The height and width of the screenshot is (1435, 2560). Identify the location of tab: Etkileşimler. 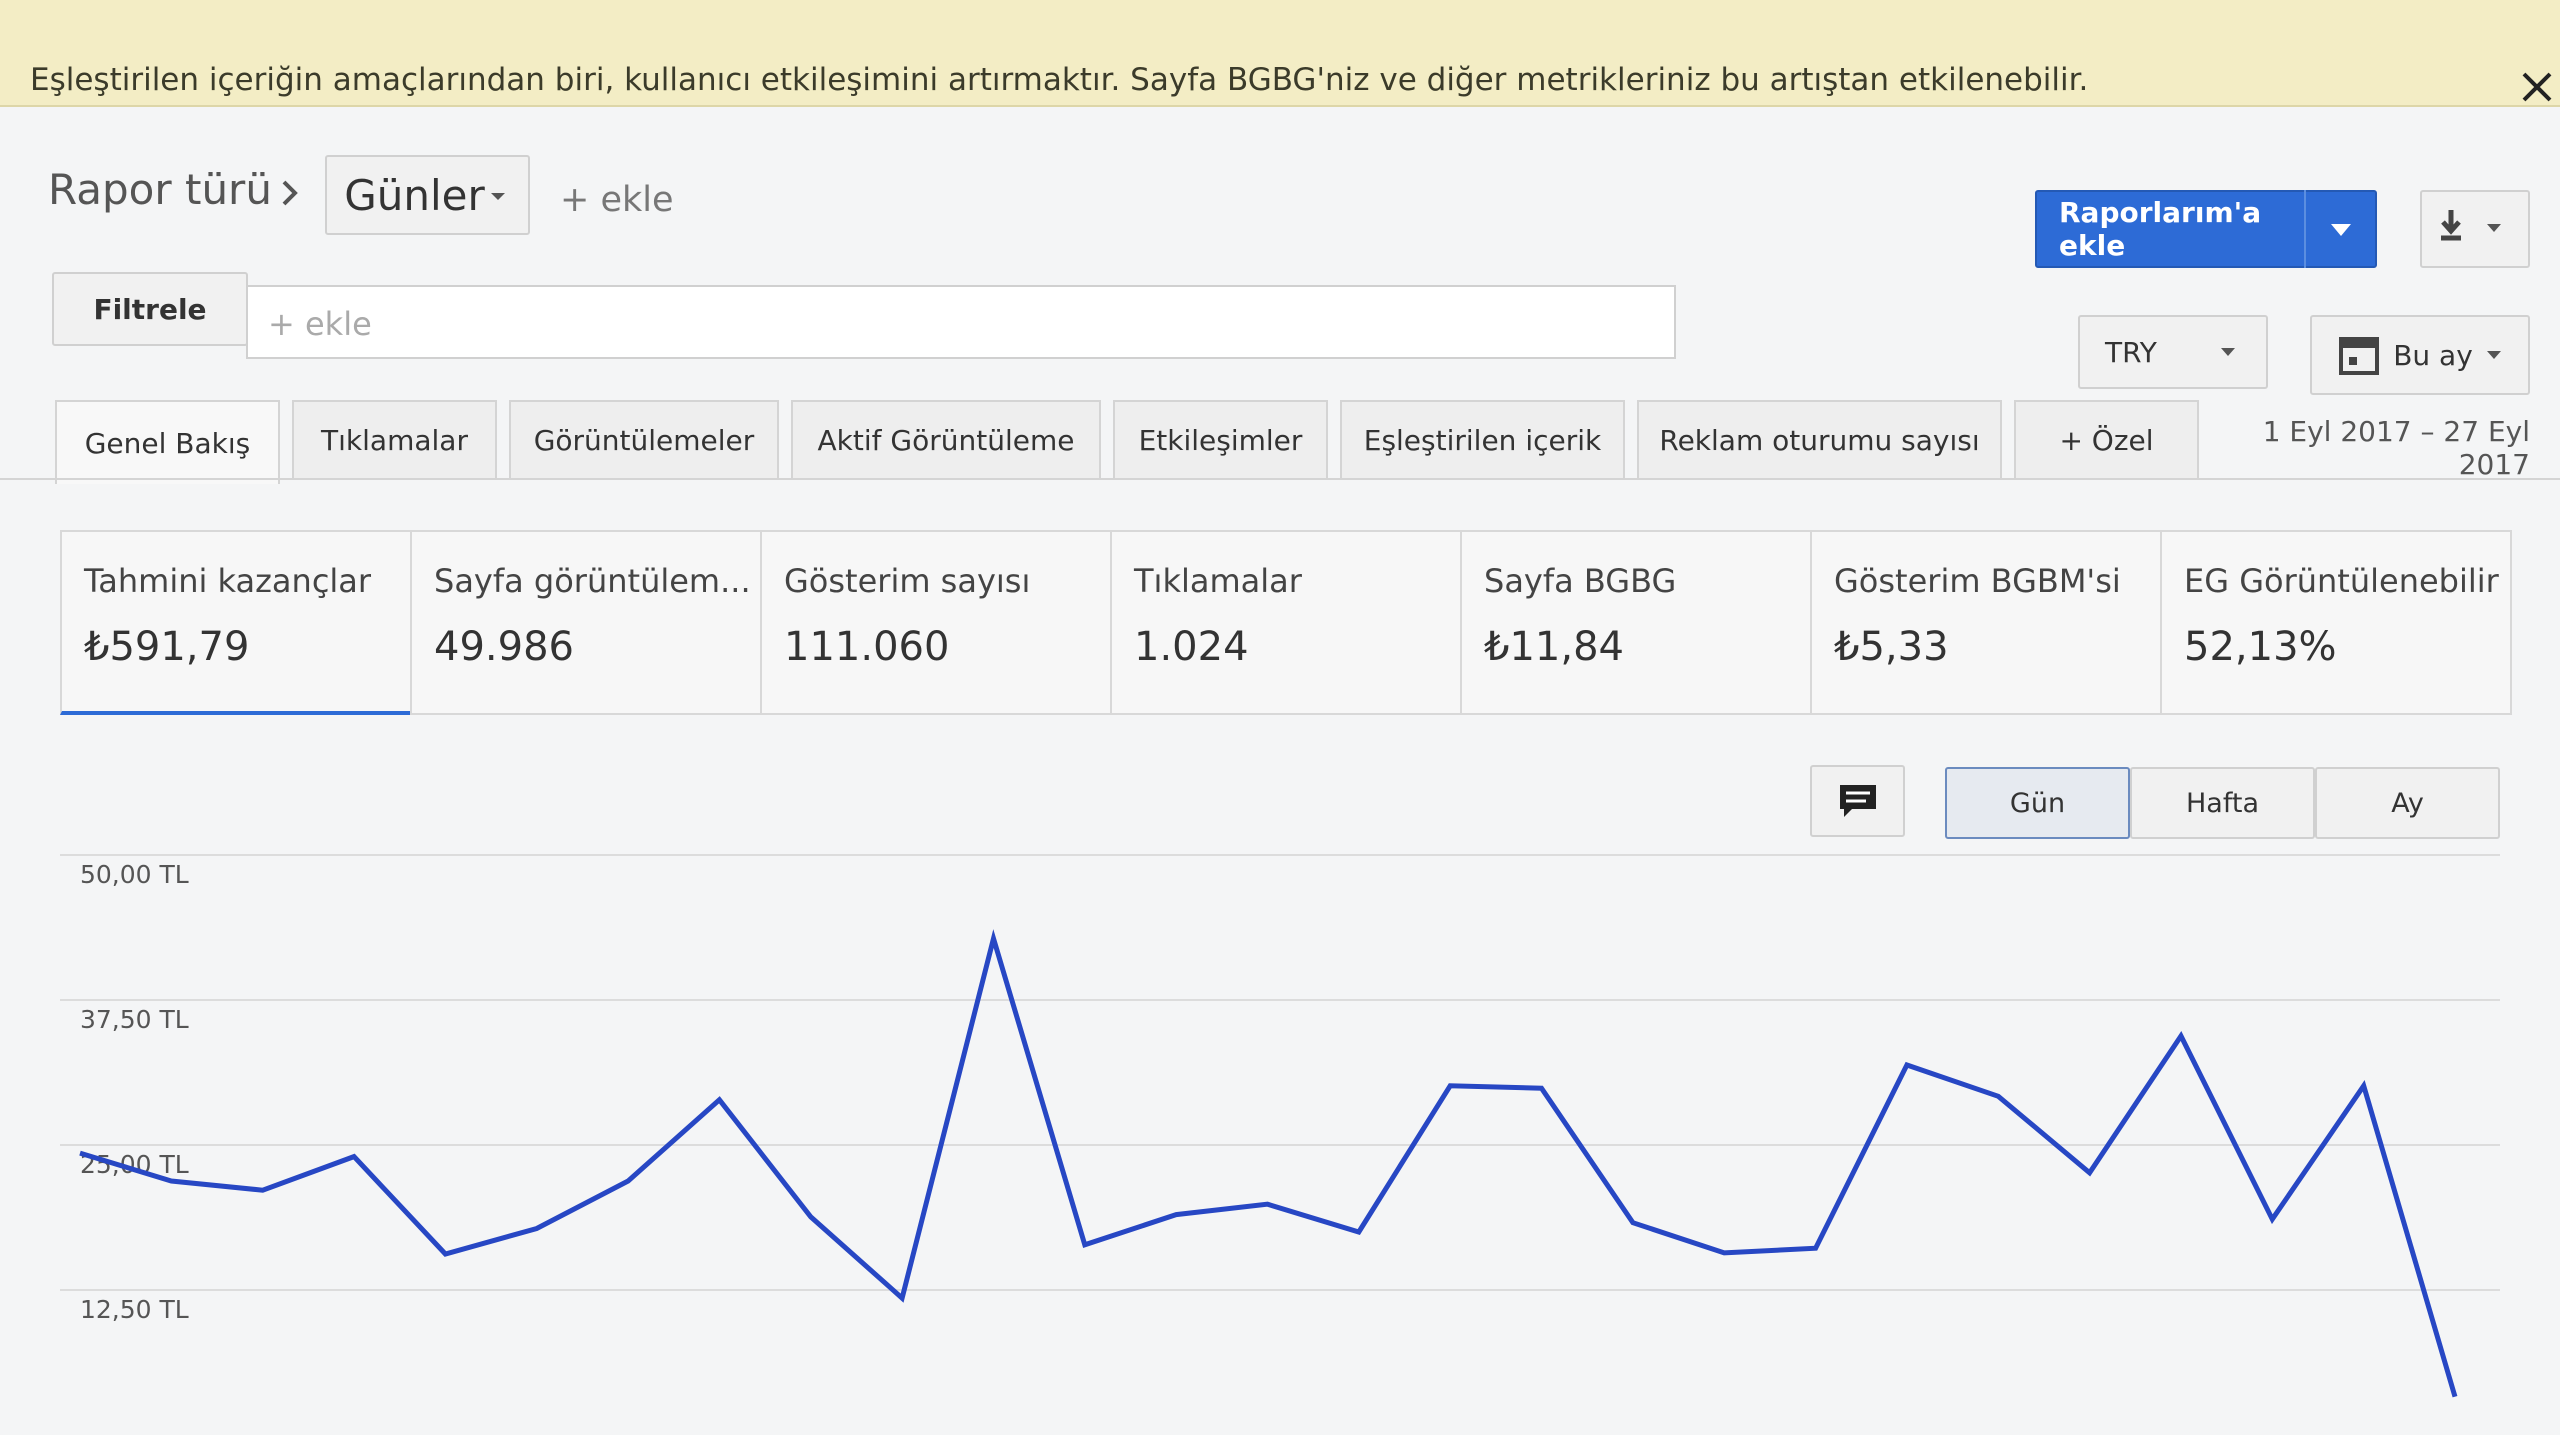
(1220, 439).